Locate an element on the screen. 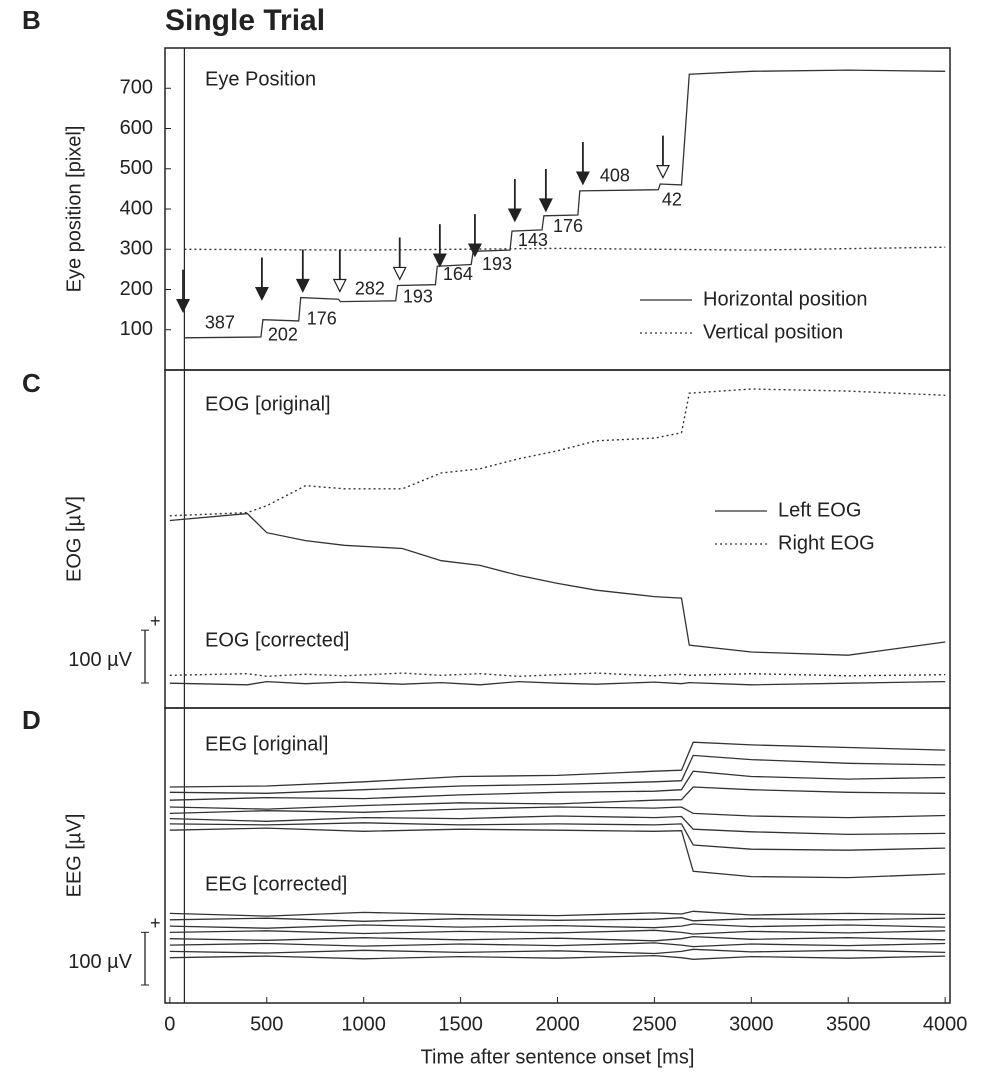 The image size is (995, 1076). y-tick-label: 600 is located at coordinates (136, 128).